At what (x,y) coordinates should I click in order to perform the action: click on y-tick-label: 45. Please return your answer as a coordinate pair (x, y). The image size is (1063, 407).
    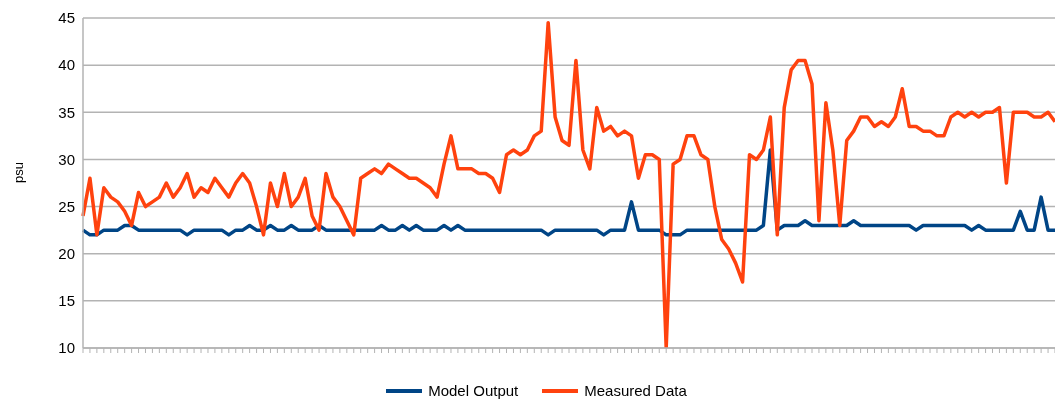
    Looking at the image, I should click on (66, 18).